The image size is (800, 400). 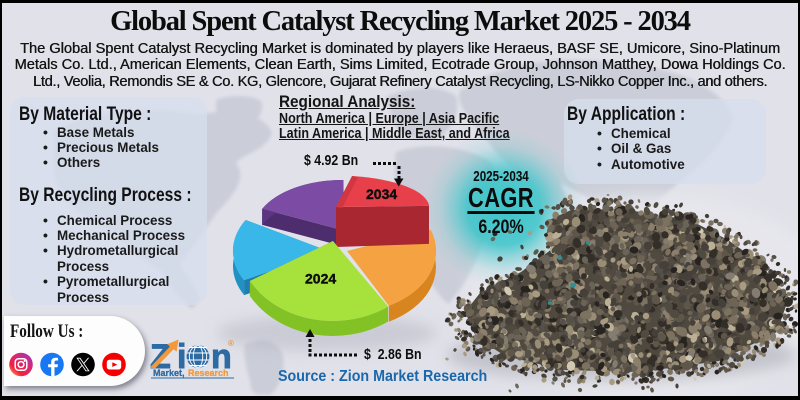 What do you see at coordinates (320, 279) in the screenshot?
I see `svg-text: 2024` at bounding box center [320, 279].